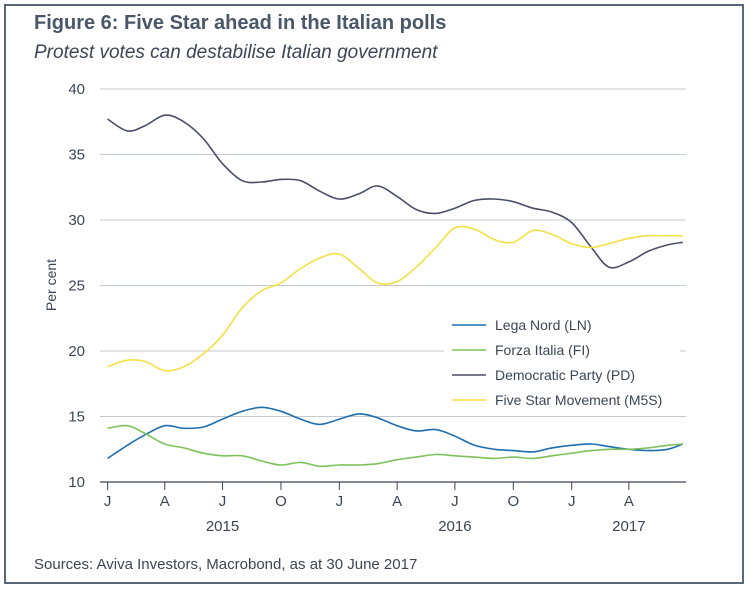 The image size is (750, 592). I want to click on y-axis: 10 15 20 25 30 35 40, so click(76, 286).